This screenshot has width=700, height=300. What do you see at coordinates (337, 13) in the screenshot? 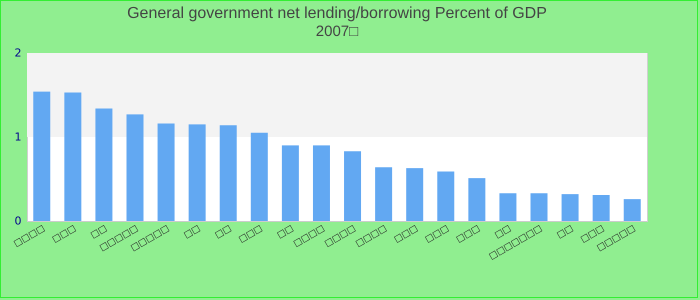
I see `chart-title: General government net lending/borrowing Percent of GDP` at bounding box center [337, 13].